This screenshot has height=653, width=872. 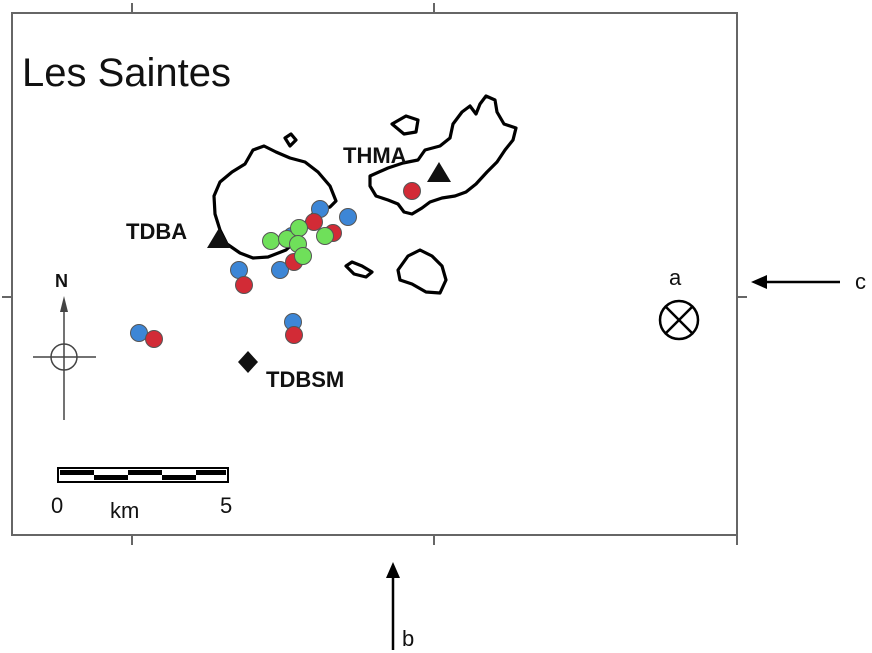 I want to click on arrow-left-icon, so click(x=759, y=282).